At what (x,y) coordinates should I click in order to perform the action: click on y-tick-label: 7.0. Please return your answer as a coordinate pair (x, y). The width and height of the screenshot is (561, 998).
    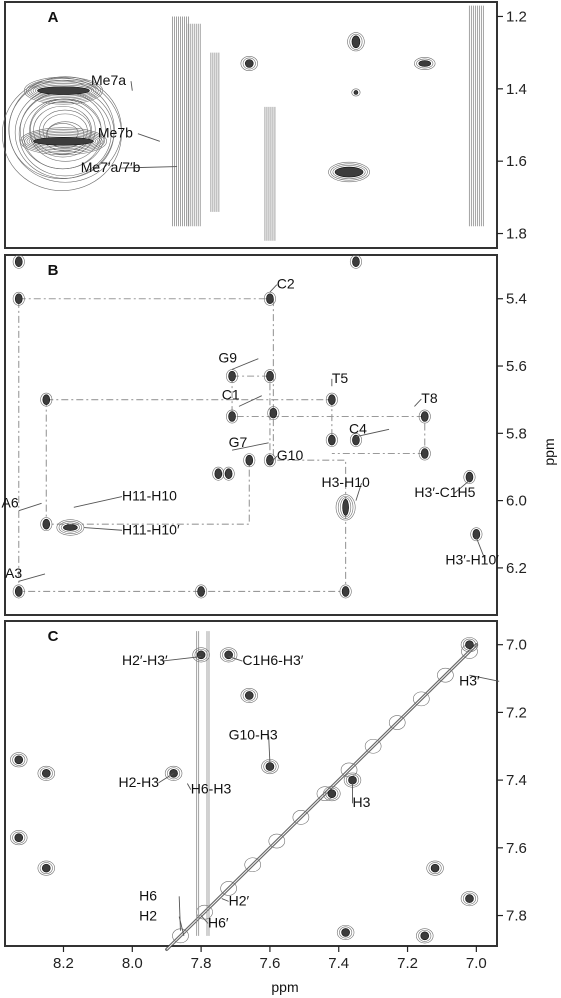
    Looking at the image, I should click on (516, 645).